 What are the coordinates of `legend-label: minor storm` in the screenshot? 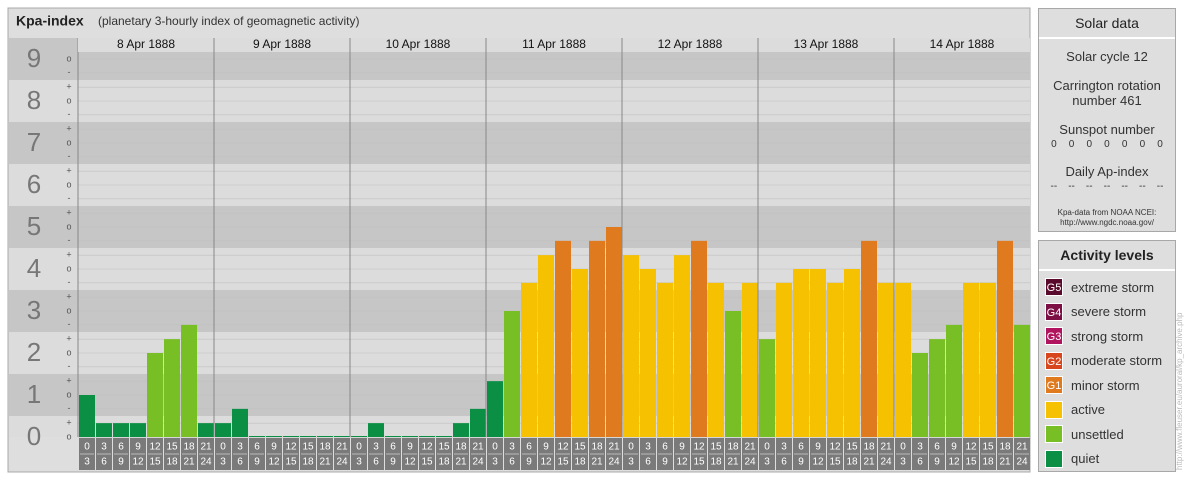 It's located at (1105, 385).